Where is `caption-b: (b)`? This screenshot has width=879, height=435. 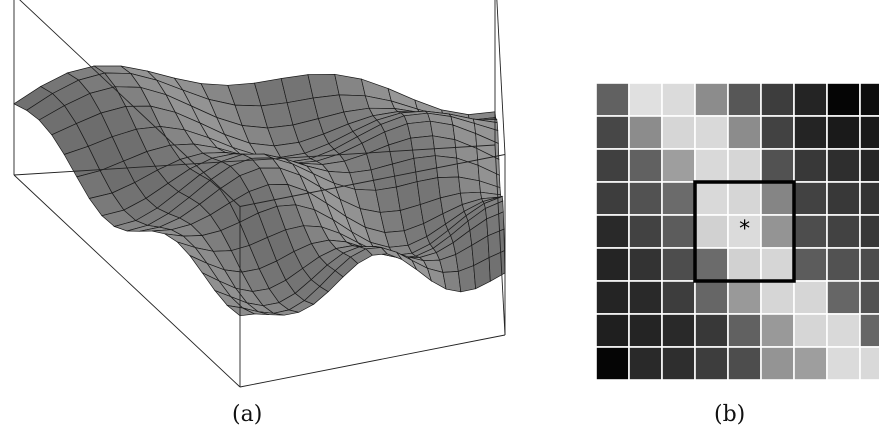
caption-b: (b) is located at coordinates (730, 414).